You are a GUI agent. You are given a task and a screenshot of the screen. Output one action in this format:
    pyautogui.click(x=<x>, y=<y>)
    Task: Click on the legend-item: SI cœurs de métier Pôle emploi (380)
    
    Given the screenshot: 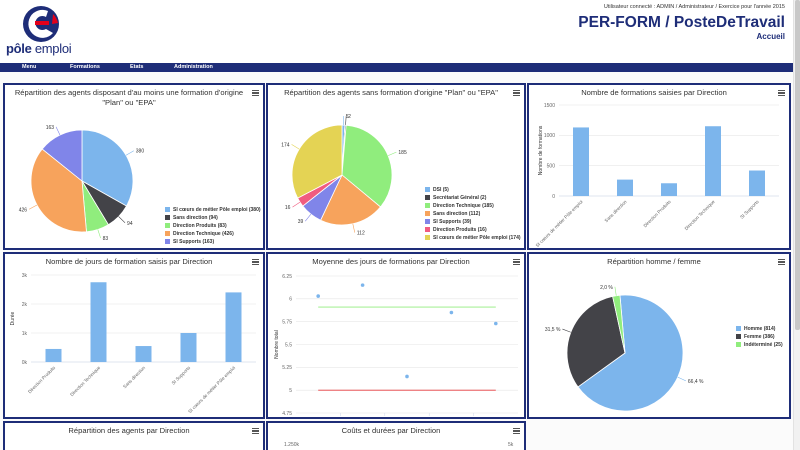 What is the action you would take?
    pyautogui.click(x=213, y=210)
    